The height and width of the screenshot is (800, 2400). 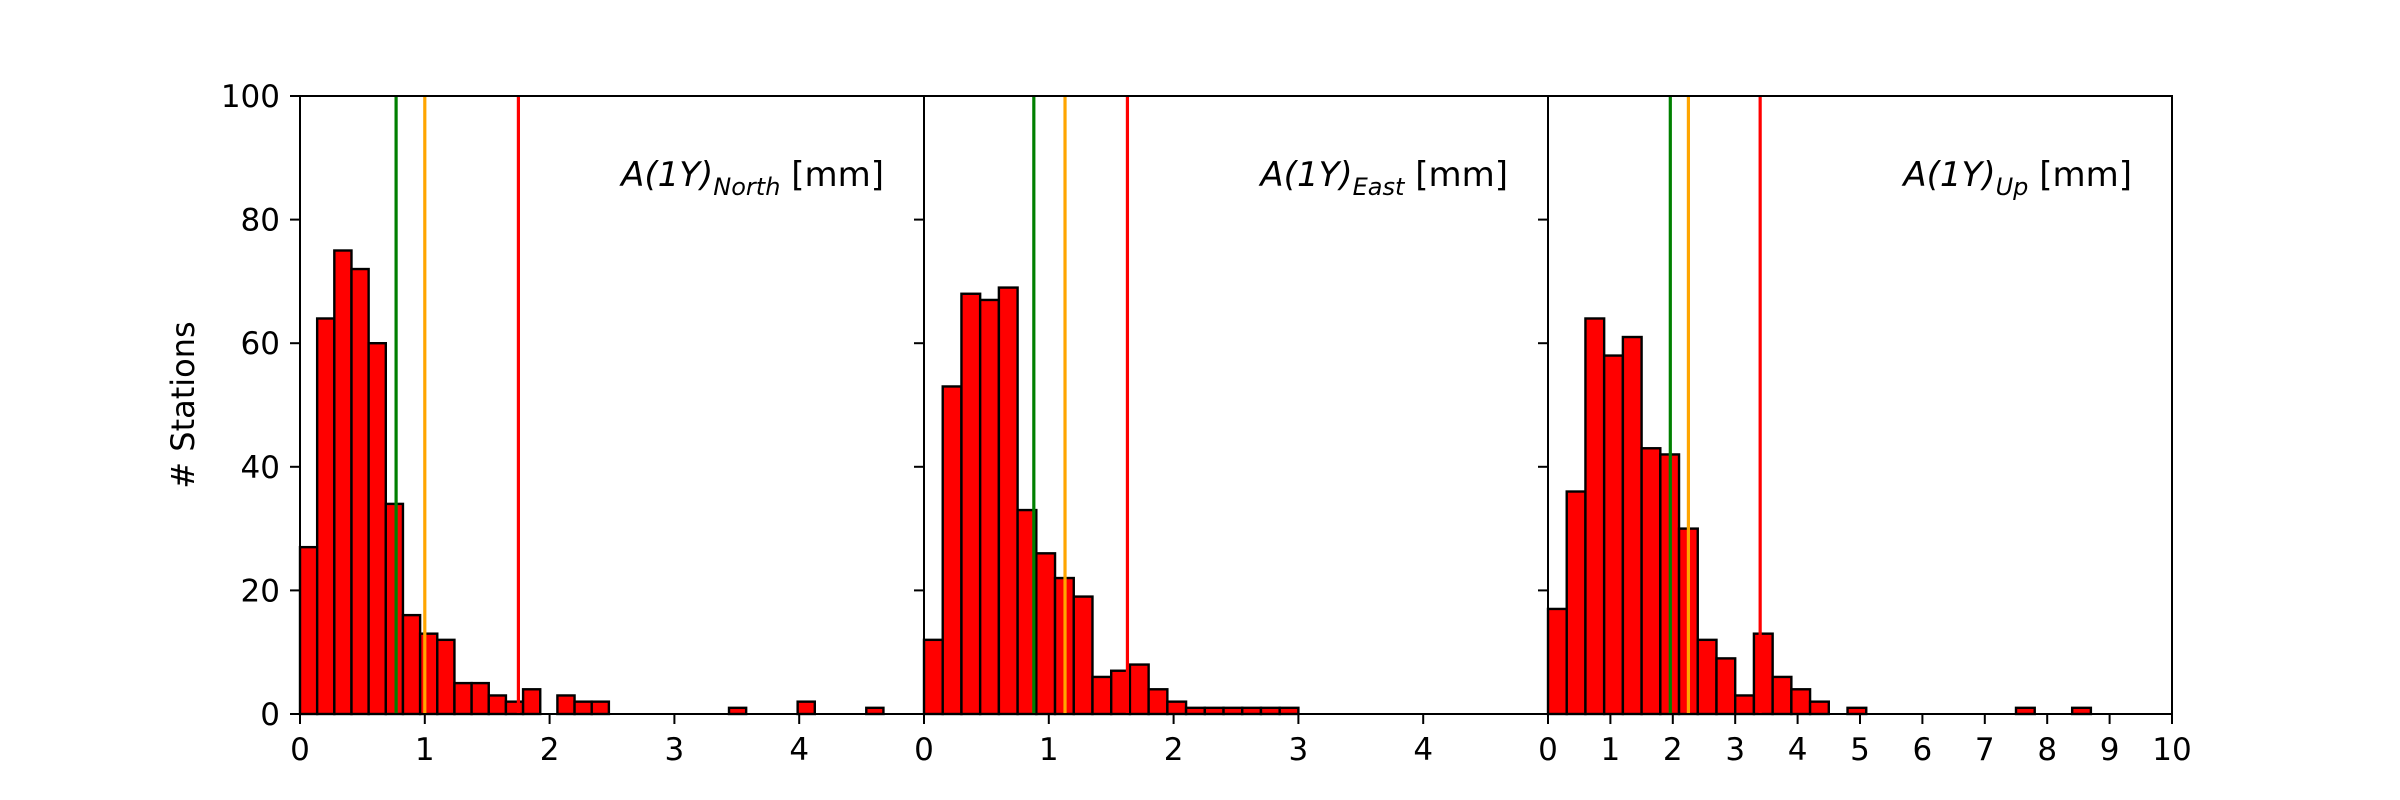 I want to click on y-tick-label: 0, so click(x=270, y=715).